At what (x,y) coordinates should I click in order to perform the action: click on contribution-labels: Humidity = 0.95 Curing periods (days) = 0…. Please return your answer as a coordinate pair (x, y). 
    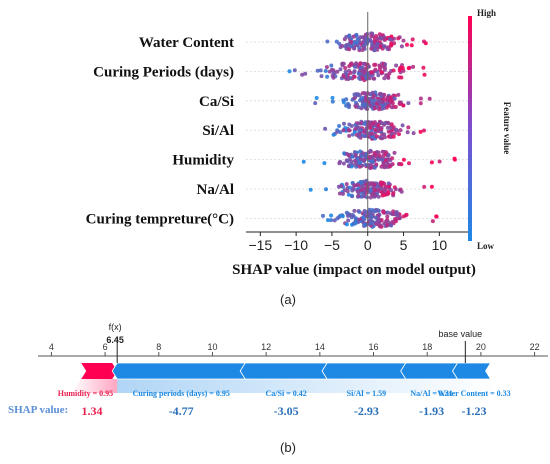
    Looking at the image, I should click on (284, 393).